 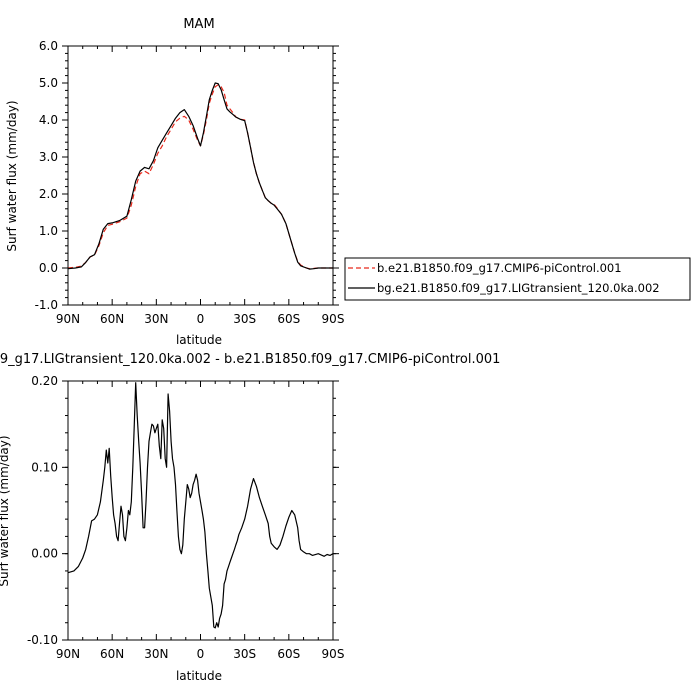 I want to click on y-tick-label: 0.0, so click(x=48, y=268).